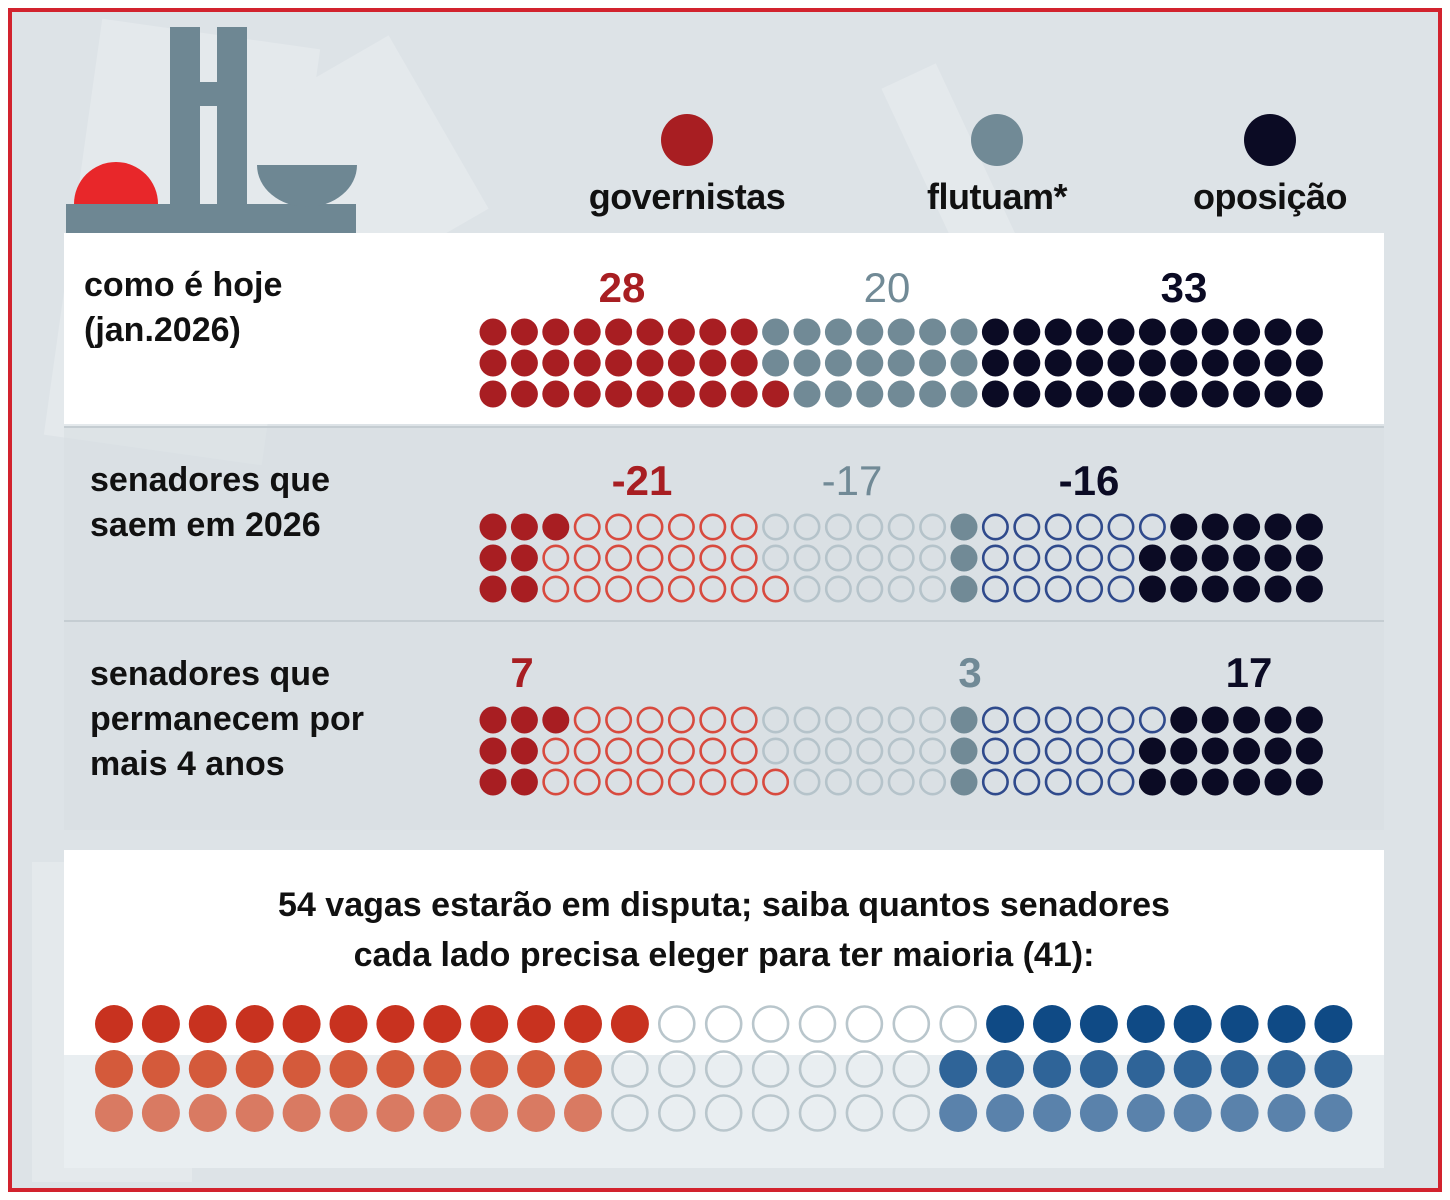 This screenshot has height=1200, width=1450. Describe the element at coordinates (1270, 140) in the screenshot. I see `oposicao-dot-icon` at that location.